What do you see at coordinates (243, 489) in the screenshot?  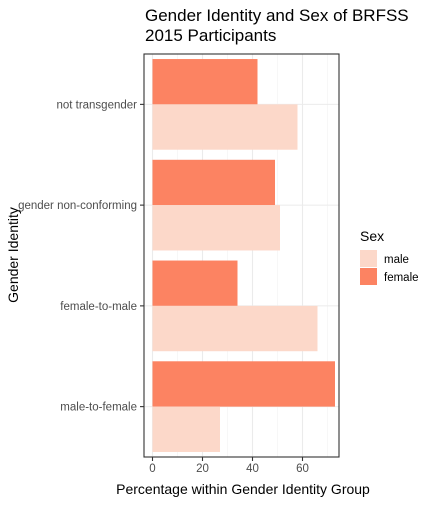 I see `x-axis-label: Percentage within Gender Identity Group` at bounding box center [243, 489].